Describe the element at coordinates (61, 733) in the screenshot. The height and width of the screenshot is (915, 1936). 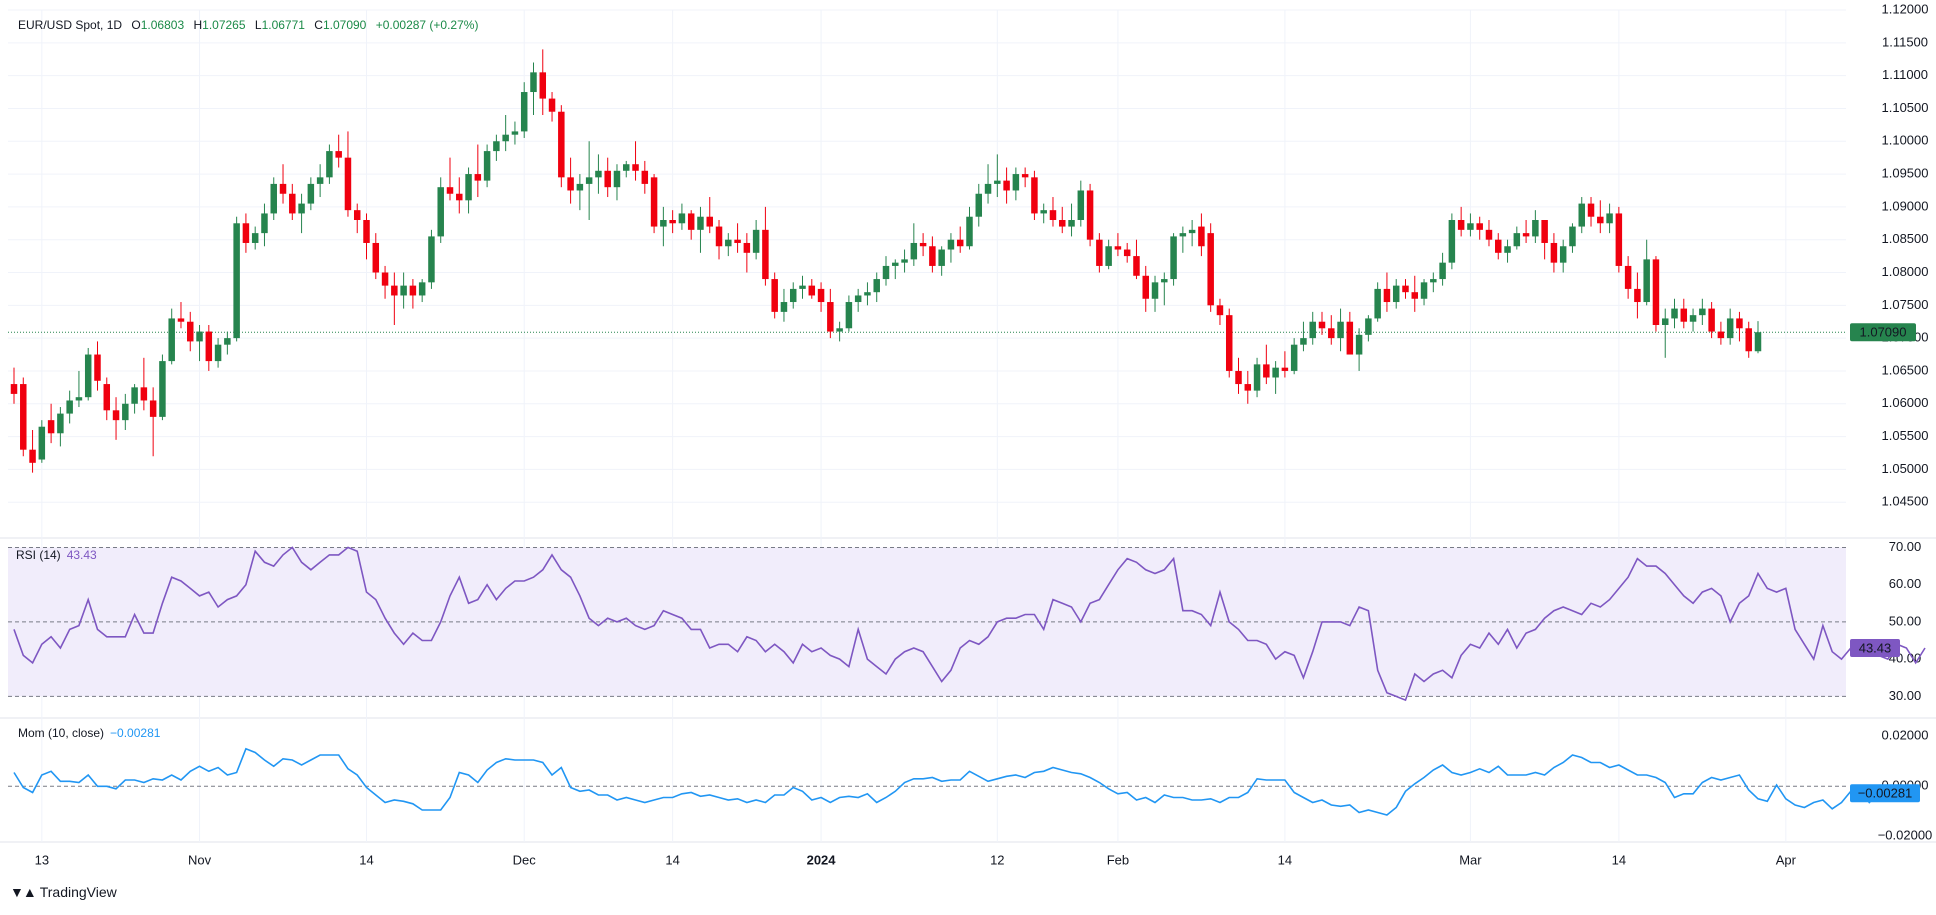
I see `mom-title: Mom (10, close)` at that location.